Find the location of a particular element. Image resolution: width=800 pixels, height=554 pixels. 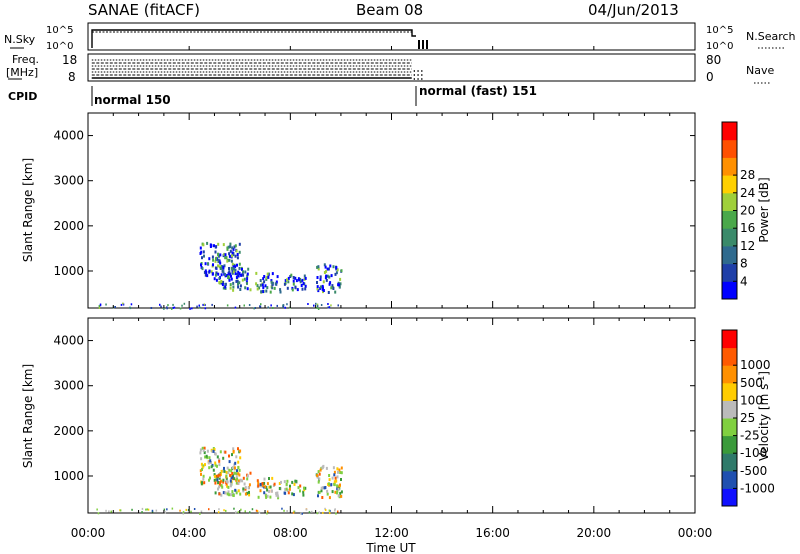

freq-nave-traces is located at coordinates (391, 63).